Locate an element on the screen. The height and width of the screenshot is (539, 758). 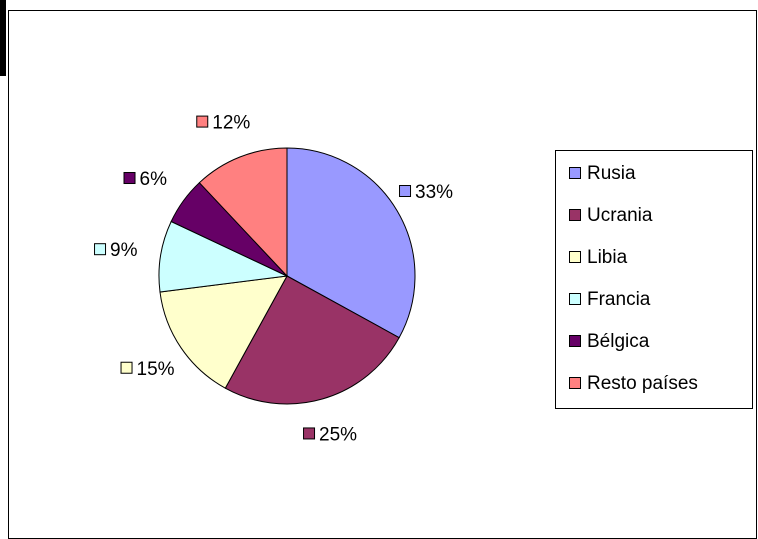
window-edge is located at coordinates (3, 38).